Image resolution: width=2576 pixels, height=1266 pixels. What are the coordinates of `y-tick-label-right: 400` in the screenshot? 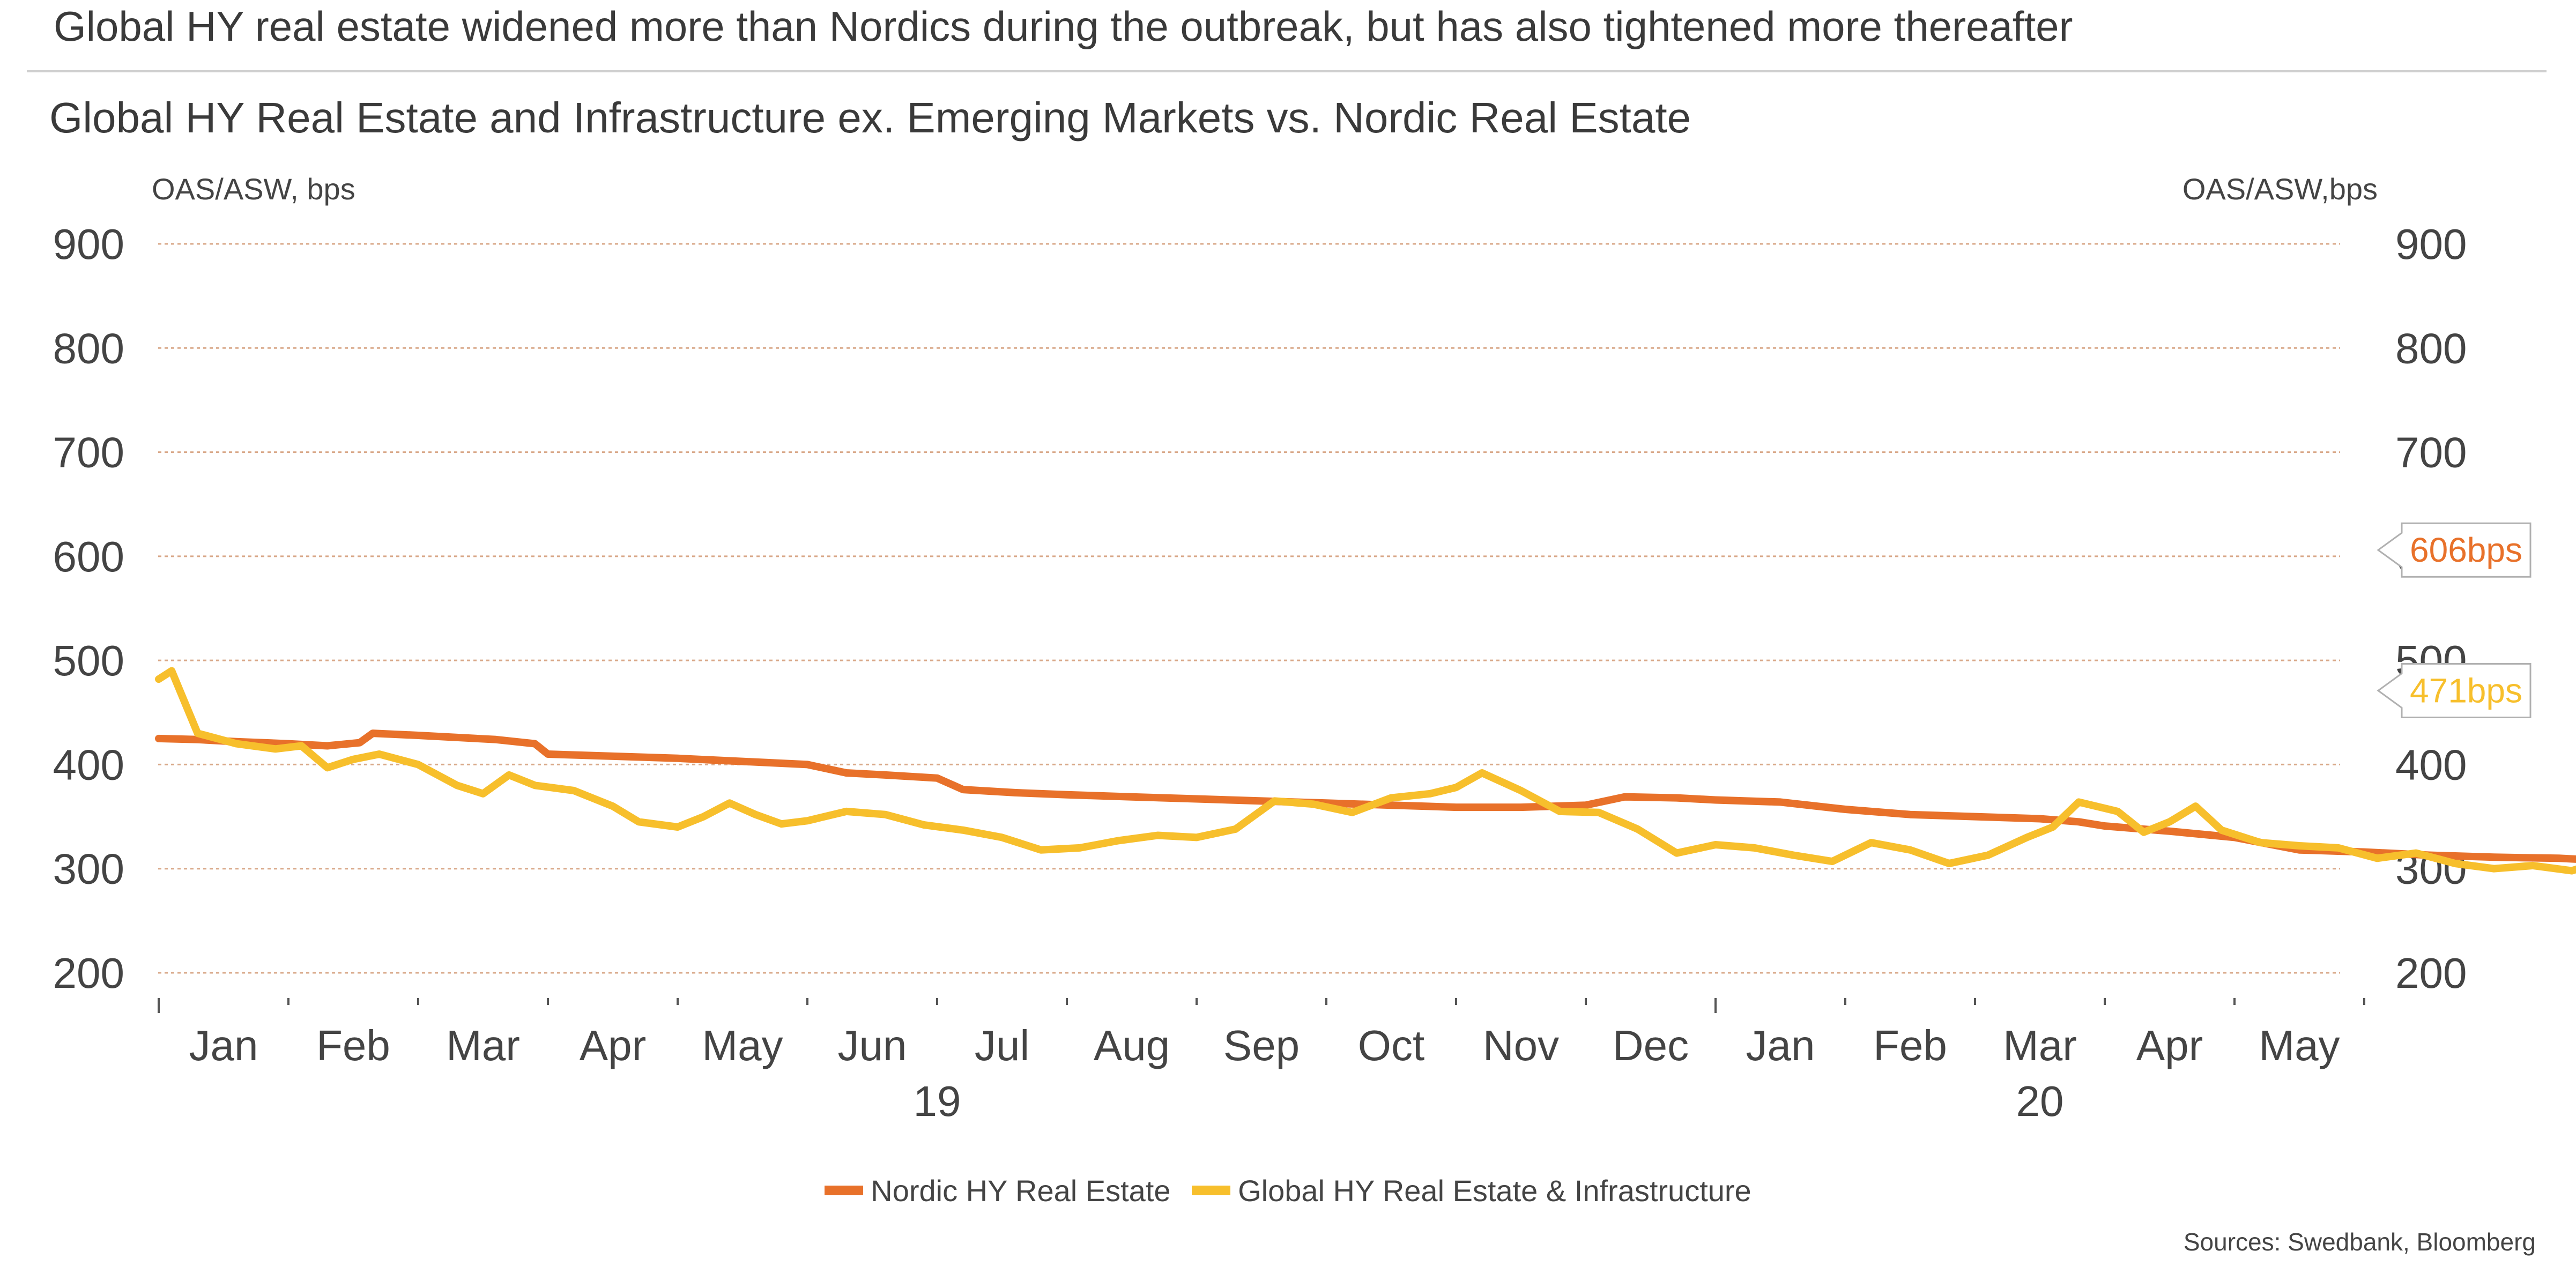 It's located at (2431, 764).